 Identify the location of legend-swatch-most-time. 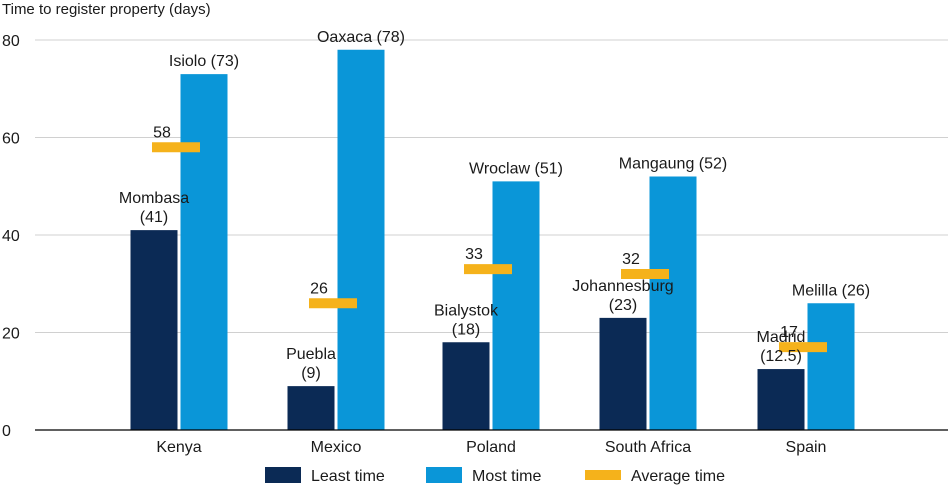
(444, 475).